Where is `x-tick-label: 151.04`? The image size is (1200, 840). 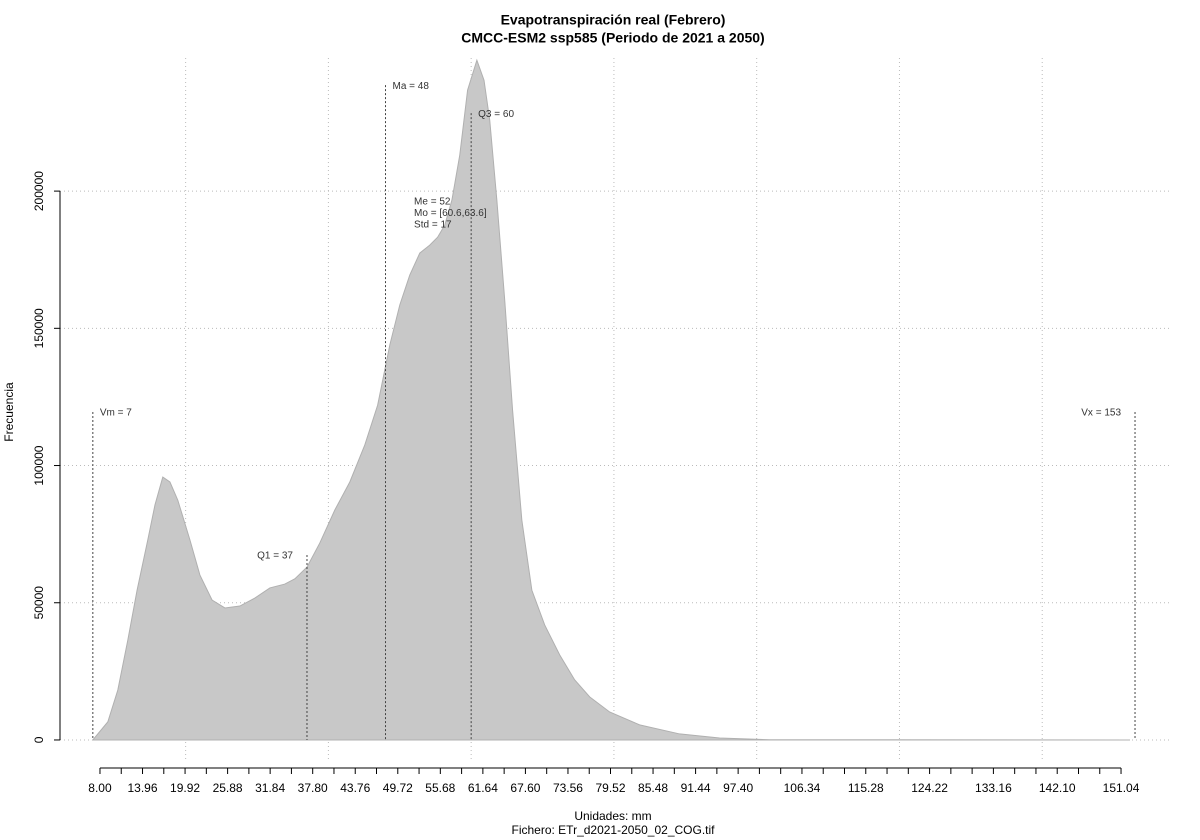
x-tick-label: 151.04 is located at coordinates (1121, 788).